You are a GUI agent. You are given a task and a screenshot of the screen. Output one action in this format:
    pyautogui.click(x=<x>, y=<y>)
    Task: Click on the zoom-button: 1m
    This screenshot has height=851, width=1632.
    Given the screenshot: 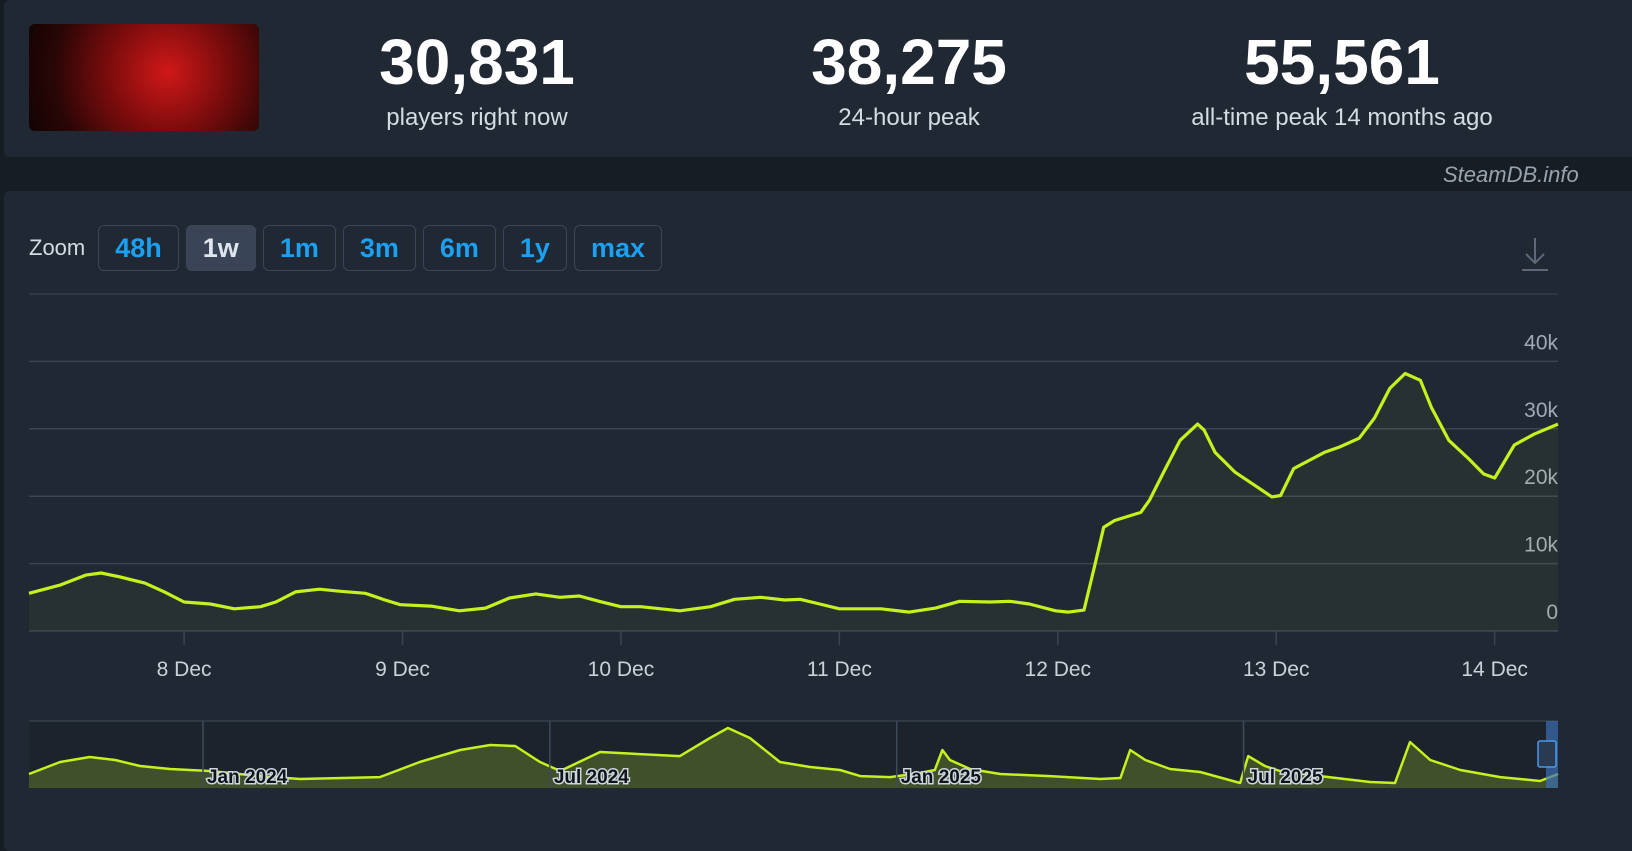 What is the action you would take?
    pyautogui.click(x=299, y=248)
    